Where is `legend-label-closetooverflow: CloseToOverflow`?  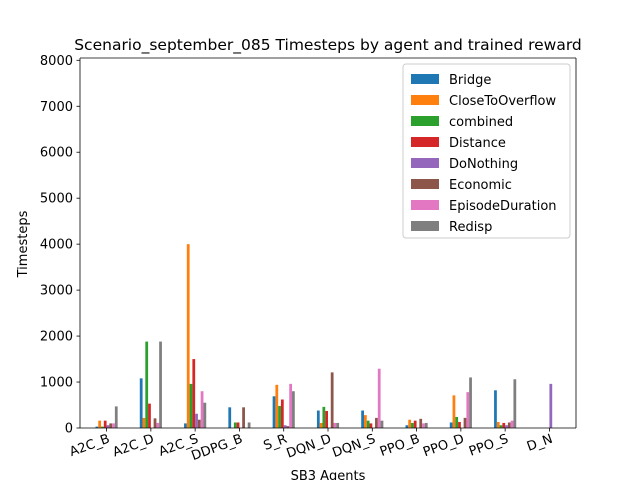 legend-label-closetooverflow: CloseToOverflow is located at coordinates (503, 101).